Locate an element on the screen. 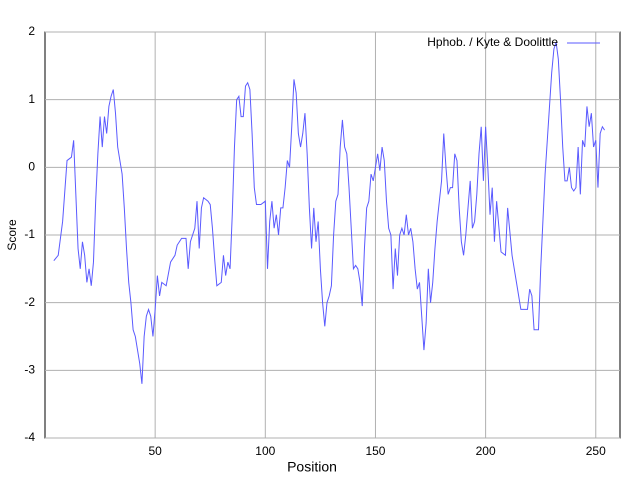 Image resolution: width=635 pixels, height=495 pixels. y-tick-label: -1 is located at coordinates (29, 234).